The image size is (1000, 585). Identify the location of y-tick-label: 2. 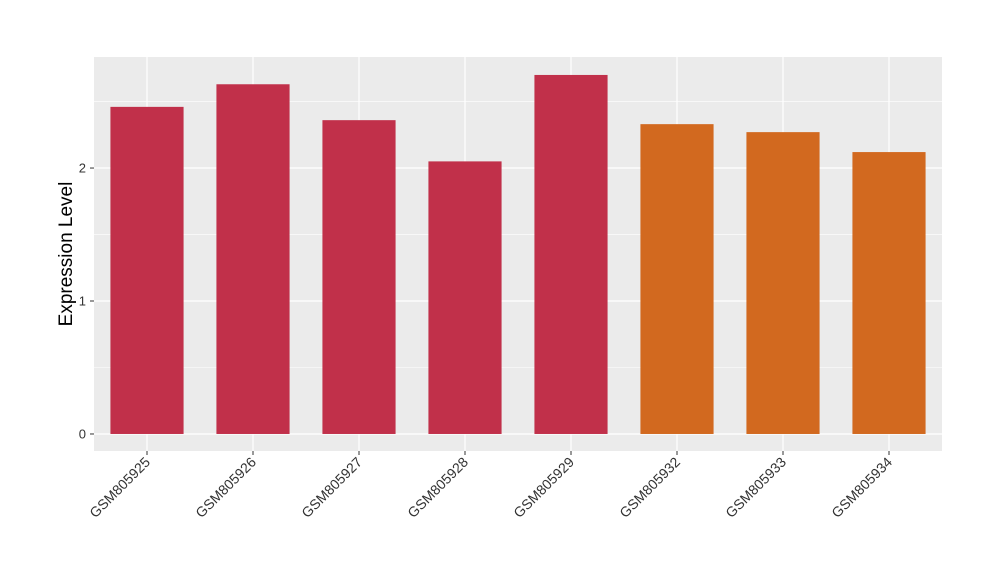
(82, 168).